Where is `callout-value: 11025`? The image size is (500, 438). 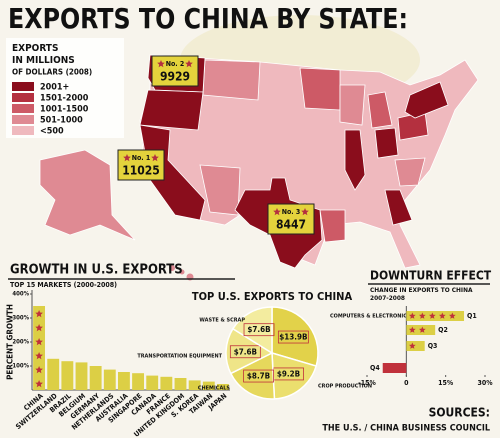
callout-value: 11025 is located at coordinates (141, 171).